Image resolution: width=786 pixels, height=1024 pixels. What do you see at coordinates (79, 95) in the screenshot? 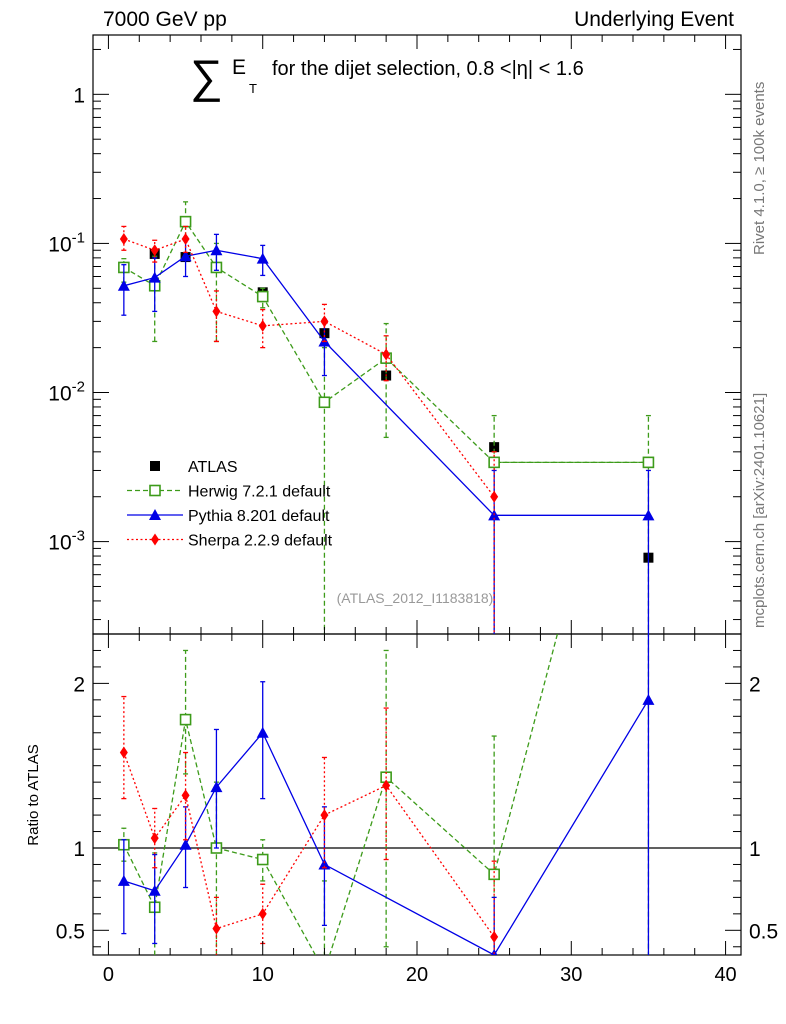
I see `y-tick-label-0: 1` at bounding box center [79, 95].